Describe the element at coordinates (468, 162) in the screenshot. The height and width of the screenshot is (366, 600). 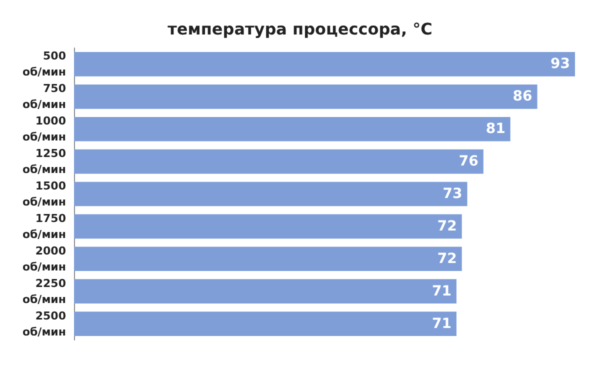
I see `data-label: 76` at that location.